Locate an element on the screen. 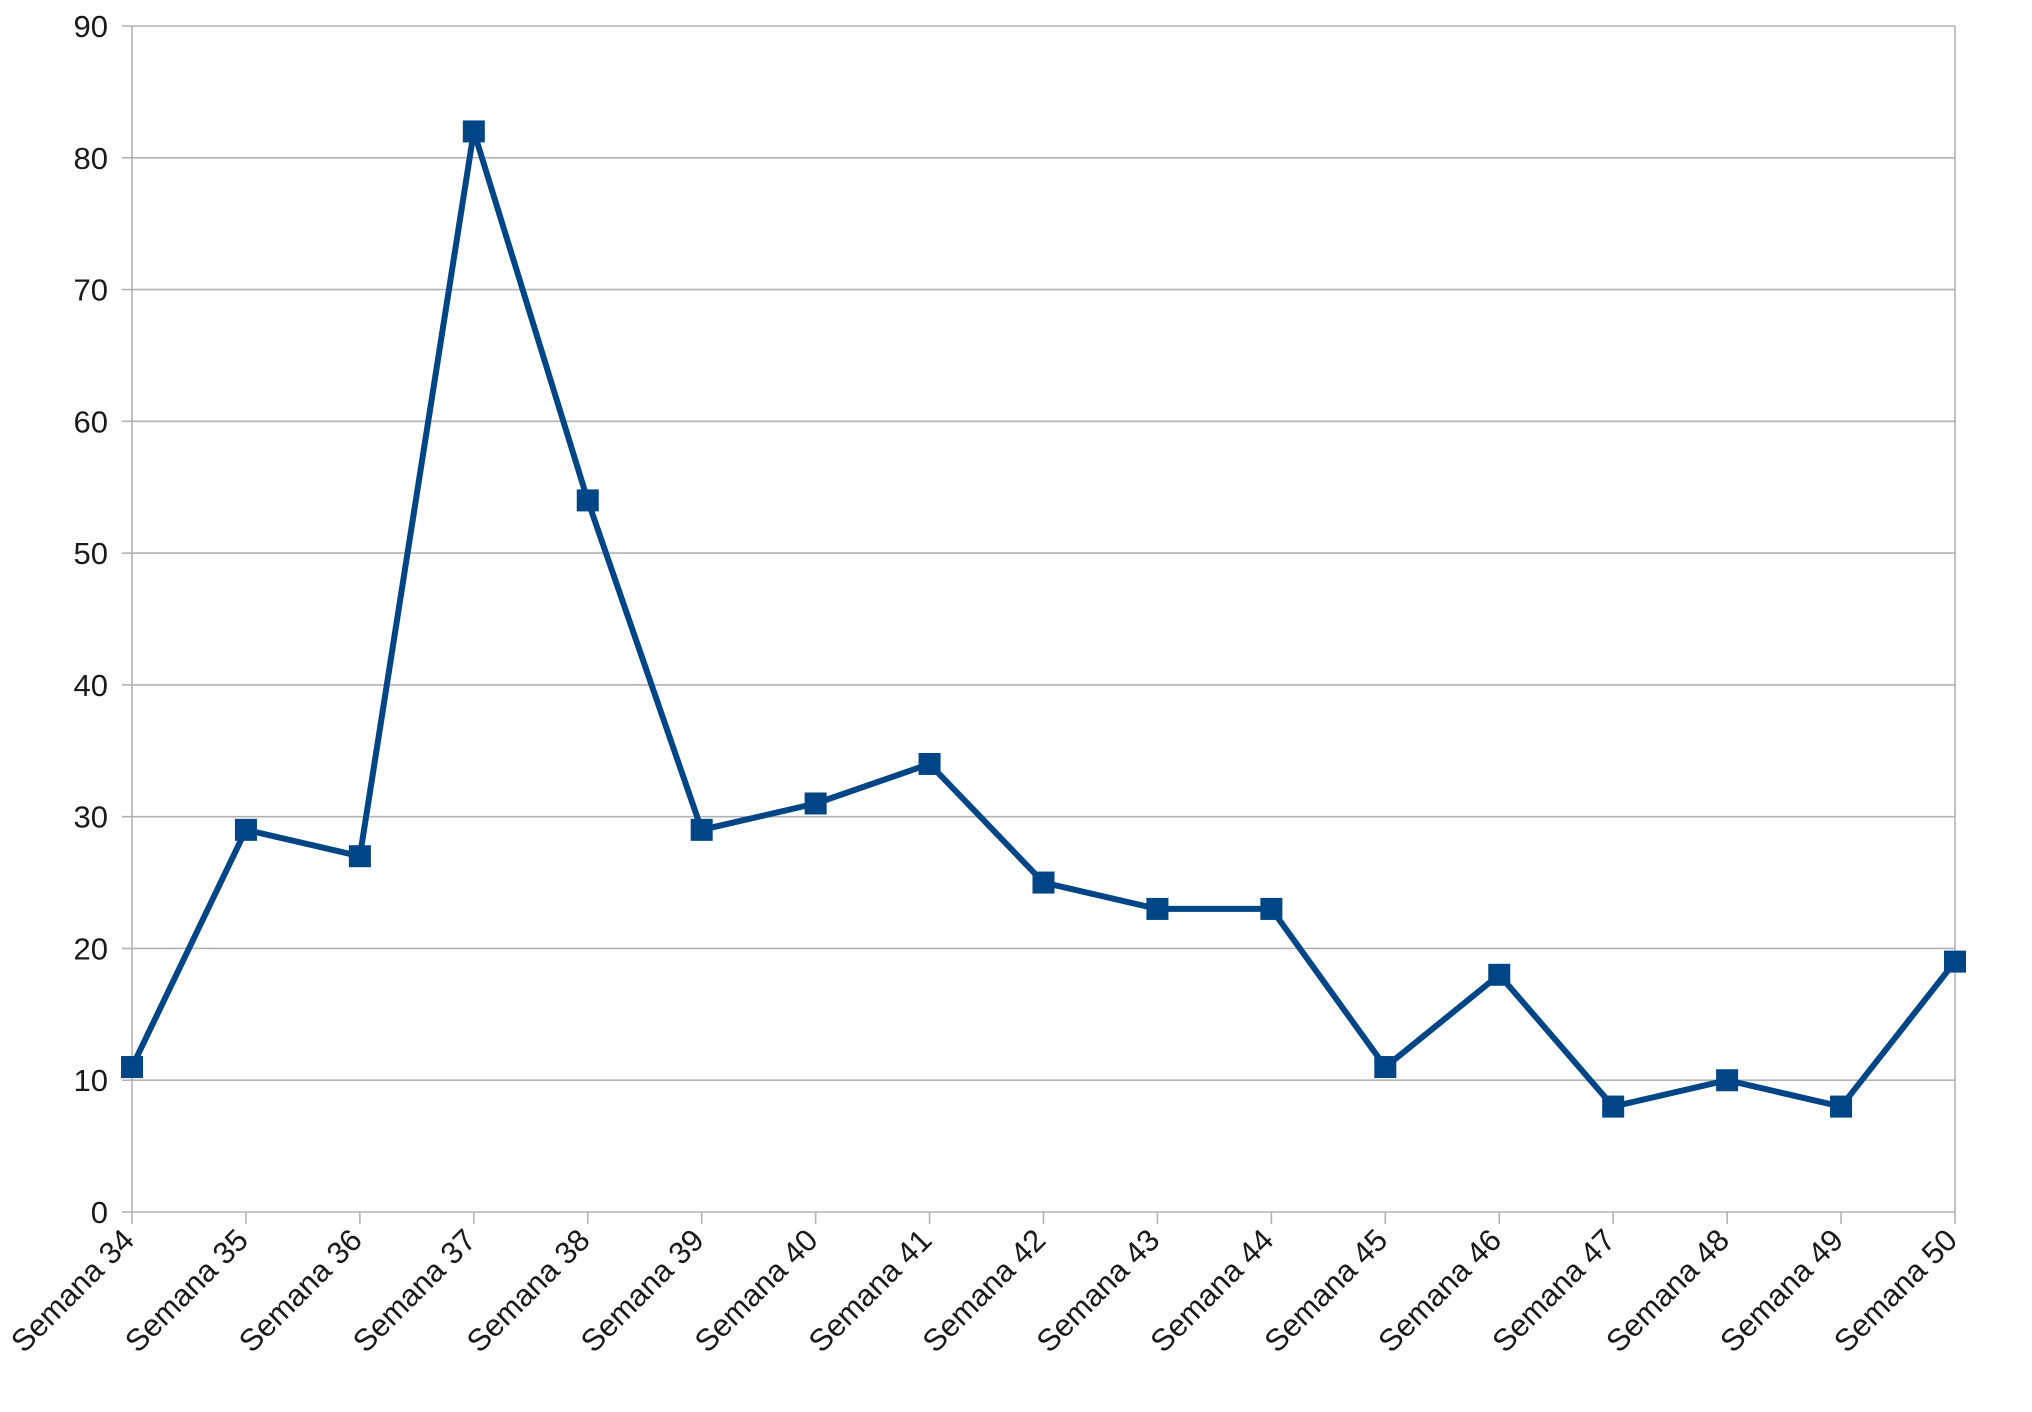  y-tick-label: 30 is located at coordinates (91, 817).